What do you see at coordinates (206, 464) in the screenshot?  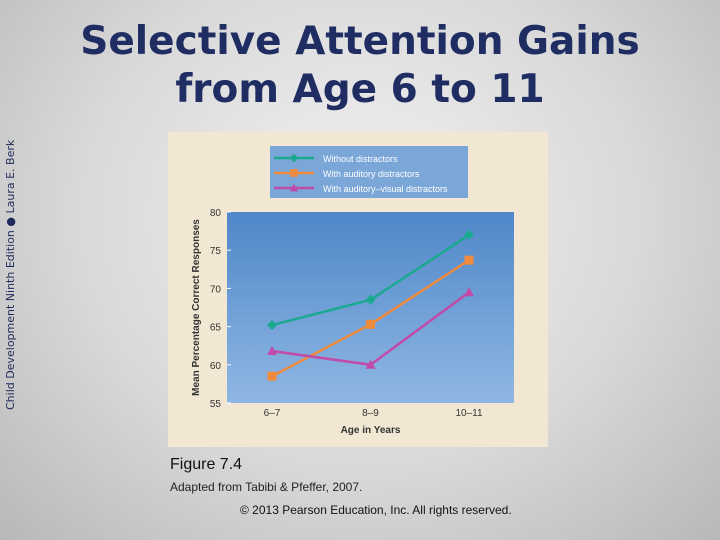 I see `figure-caption: Figure 7.4` at bounding box center [206, 464].